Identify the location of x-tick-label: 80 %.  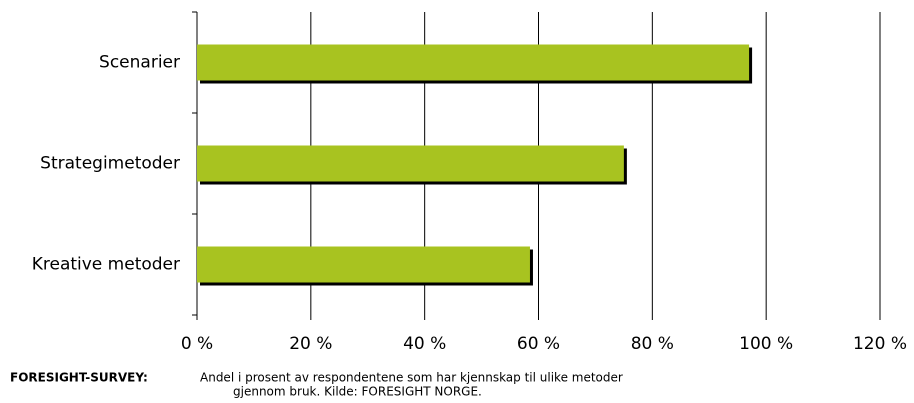
(652, 344).